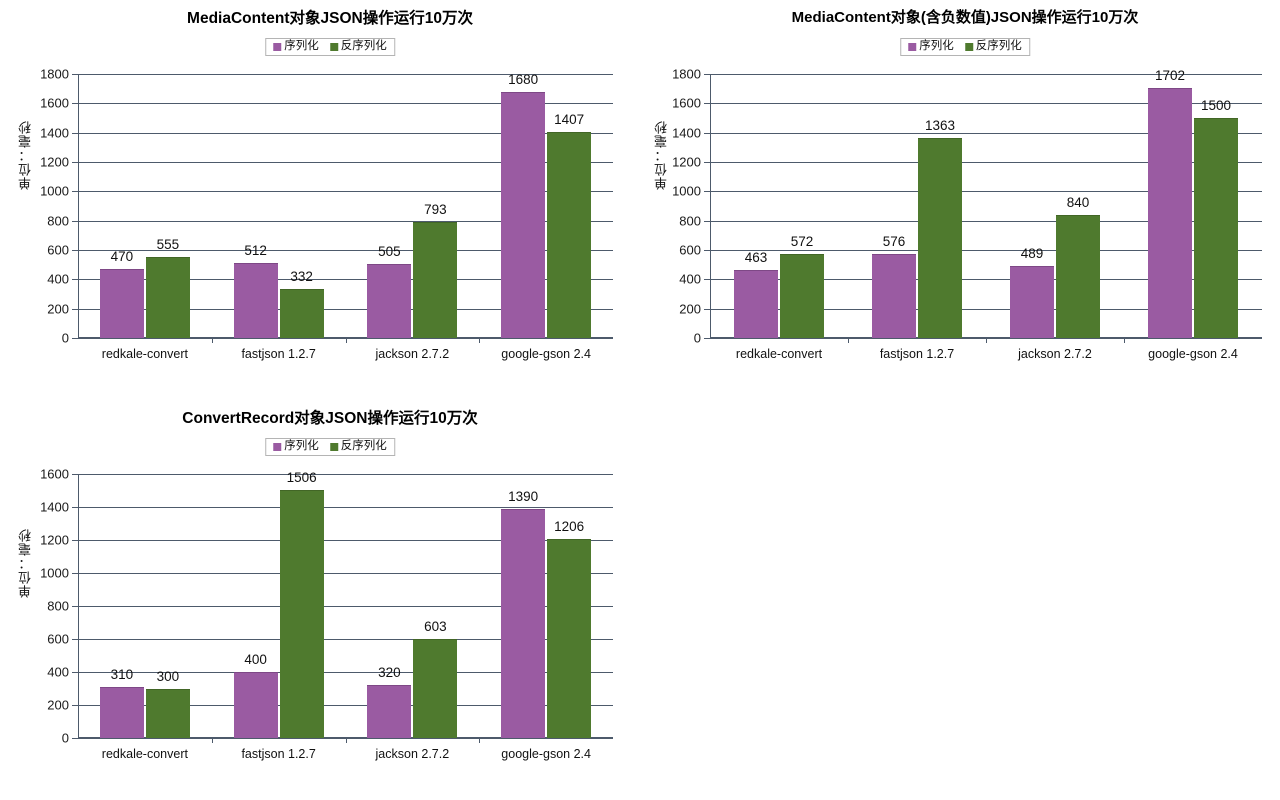 This screenshot has height=800, width=1280. What do you see at coordinates (389, 701) in the screenshot?
I see `bar-serialize: 320` at bounding box center [389, 701].